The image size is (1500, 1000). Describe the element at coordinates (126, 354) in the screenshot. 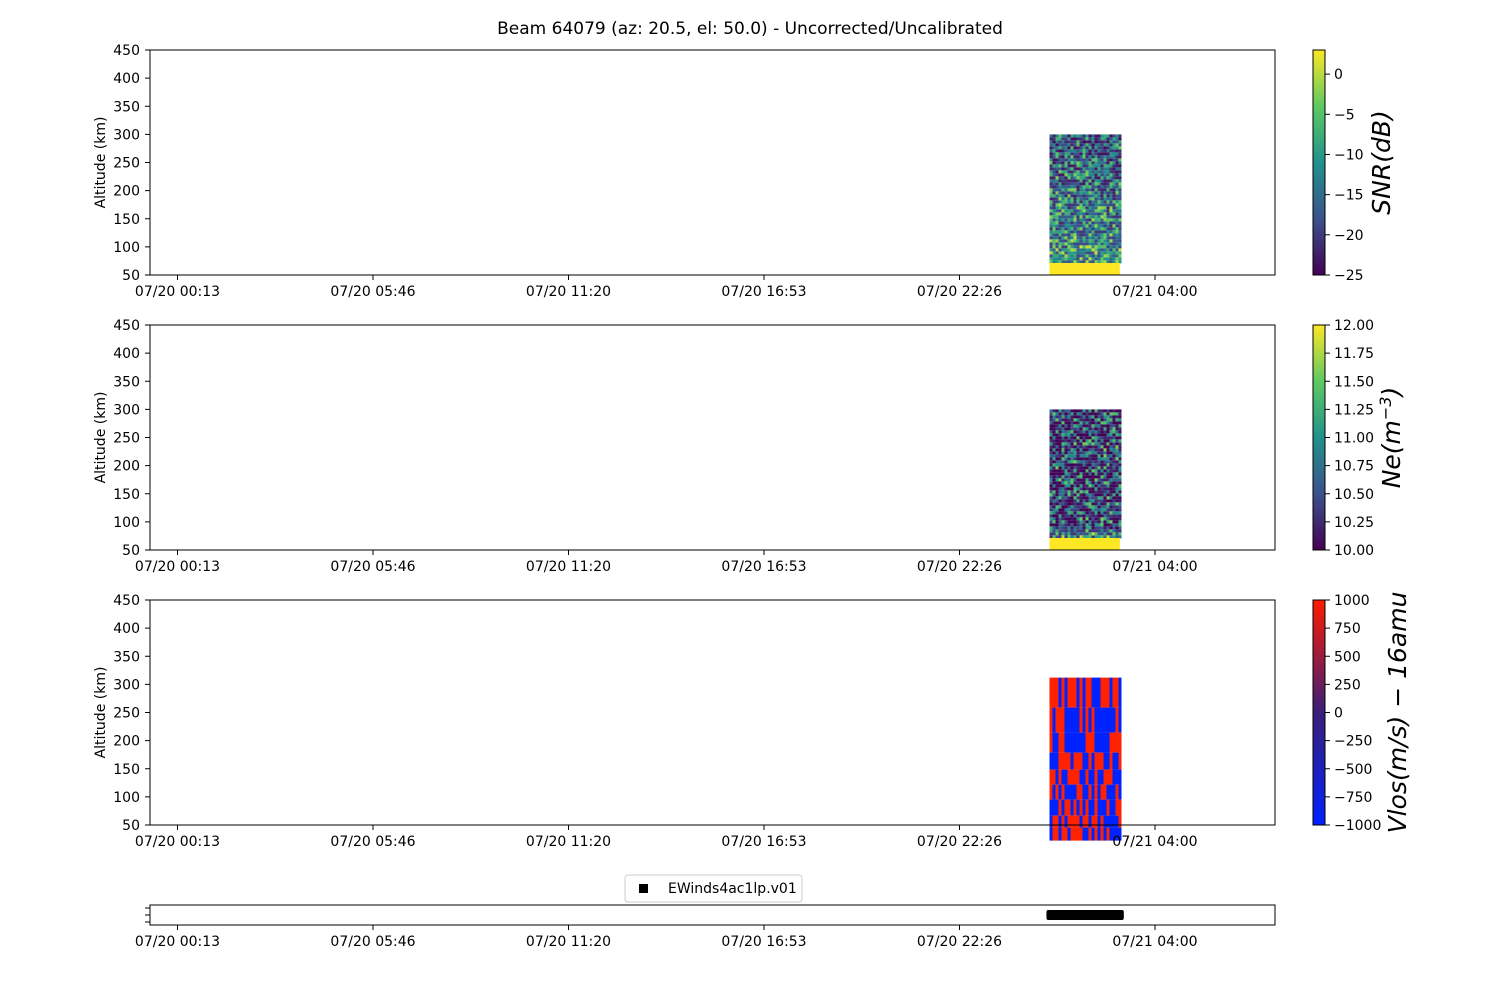

I see `ne-y-tick-label: 400` at that location.